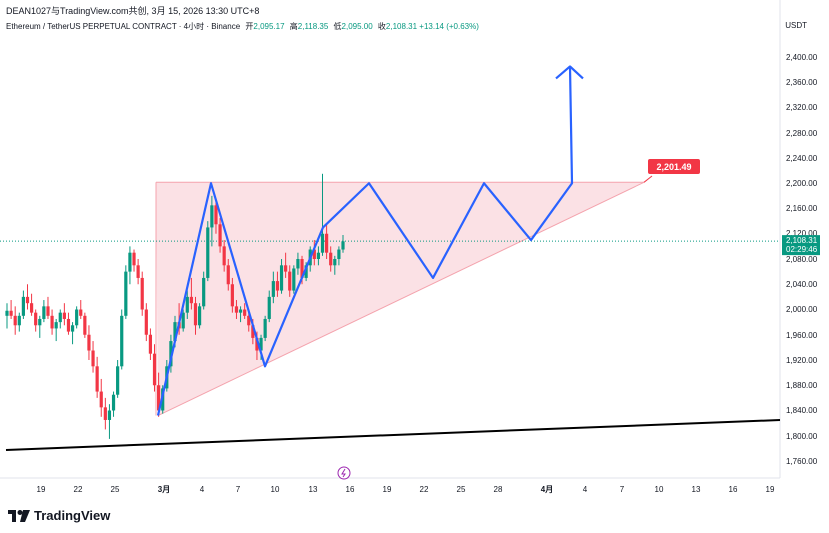  Describe the element at coordinates (350, 489) in the screenshot. I see `x-tick-label: 16` at that location.